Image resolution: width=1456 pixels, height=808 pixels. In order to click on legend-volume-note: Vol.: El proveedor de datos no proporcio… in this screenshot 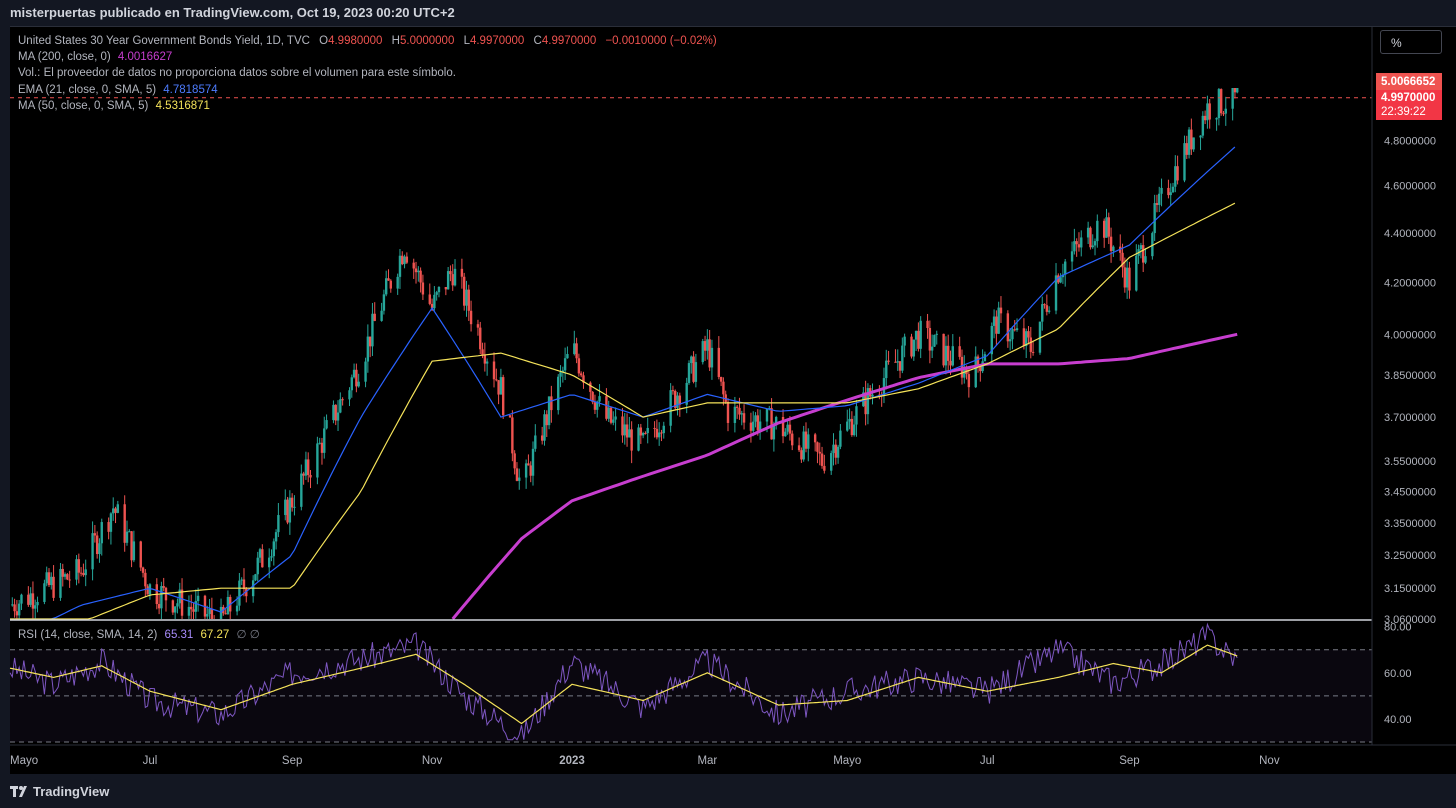, I will do `click(237, 73)`.